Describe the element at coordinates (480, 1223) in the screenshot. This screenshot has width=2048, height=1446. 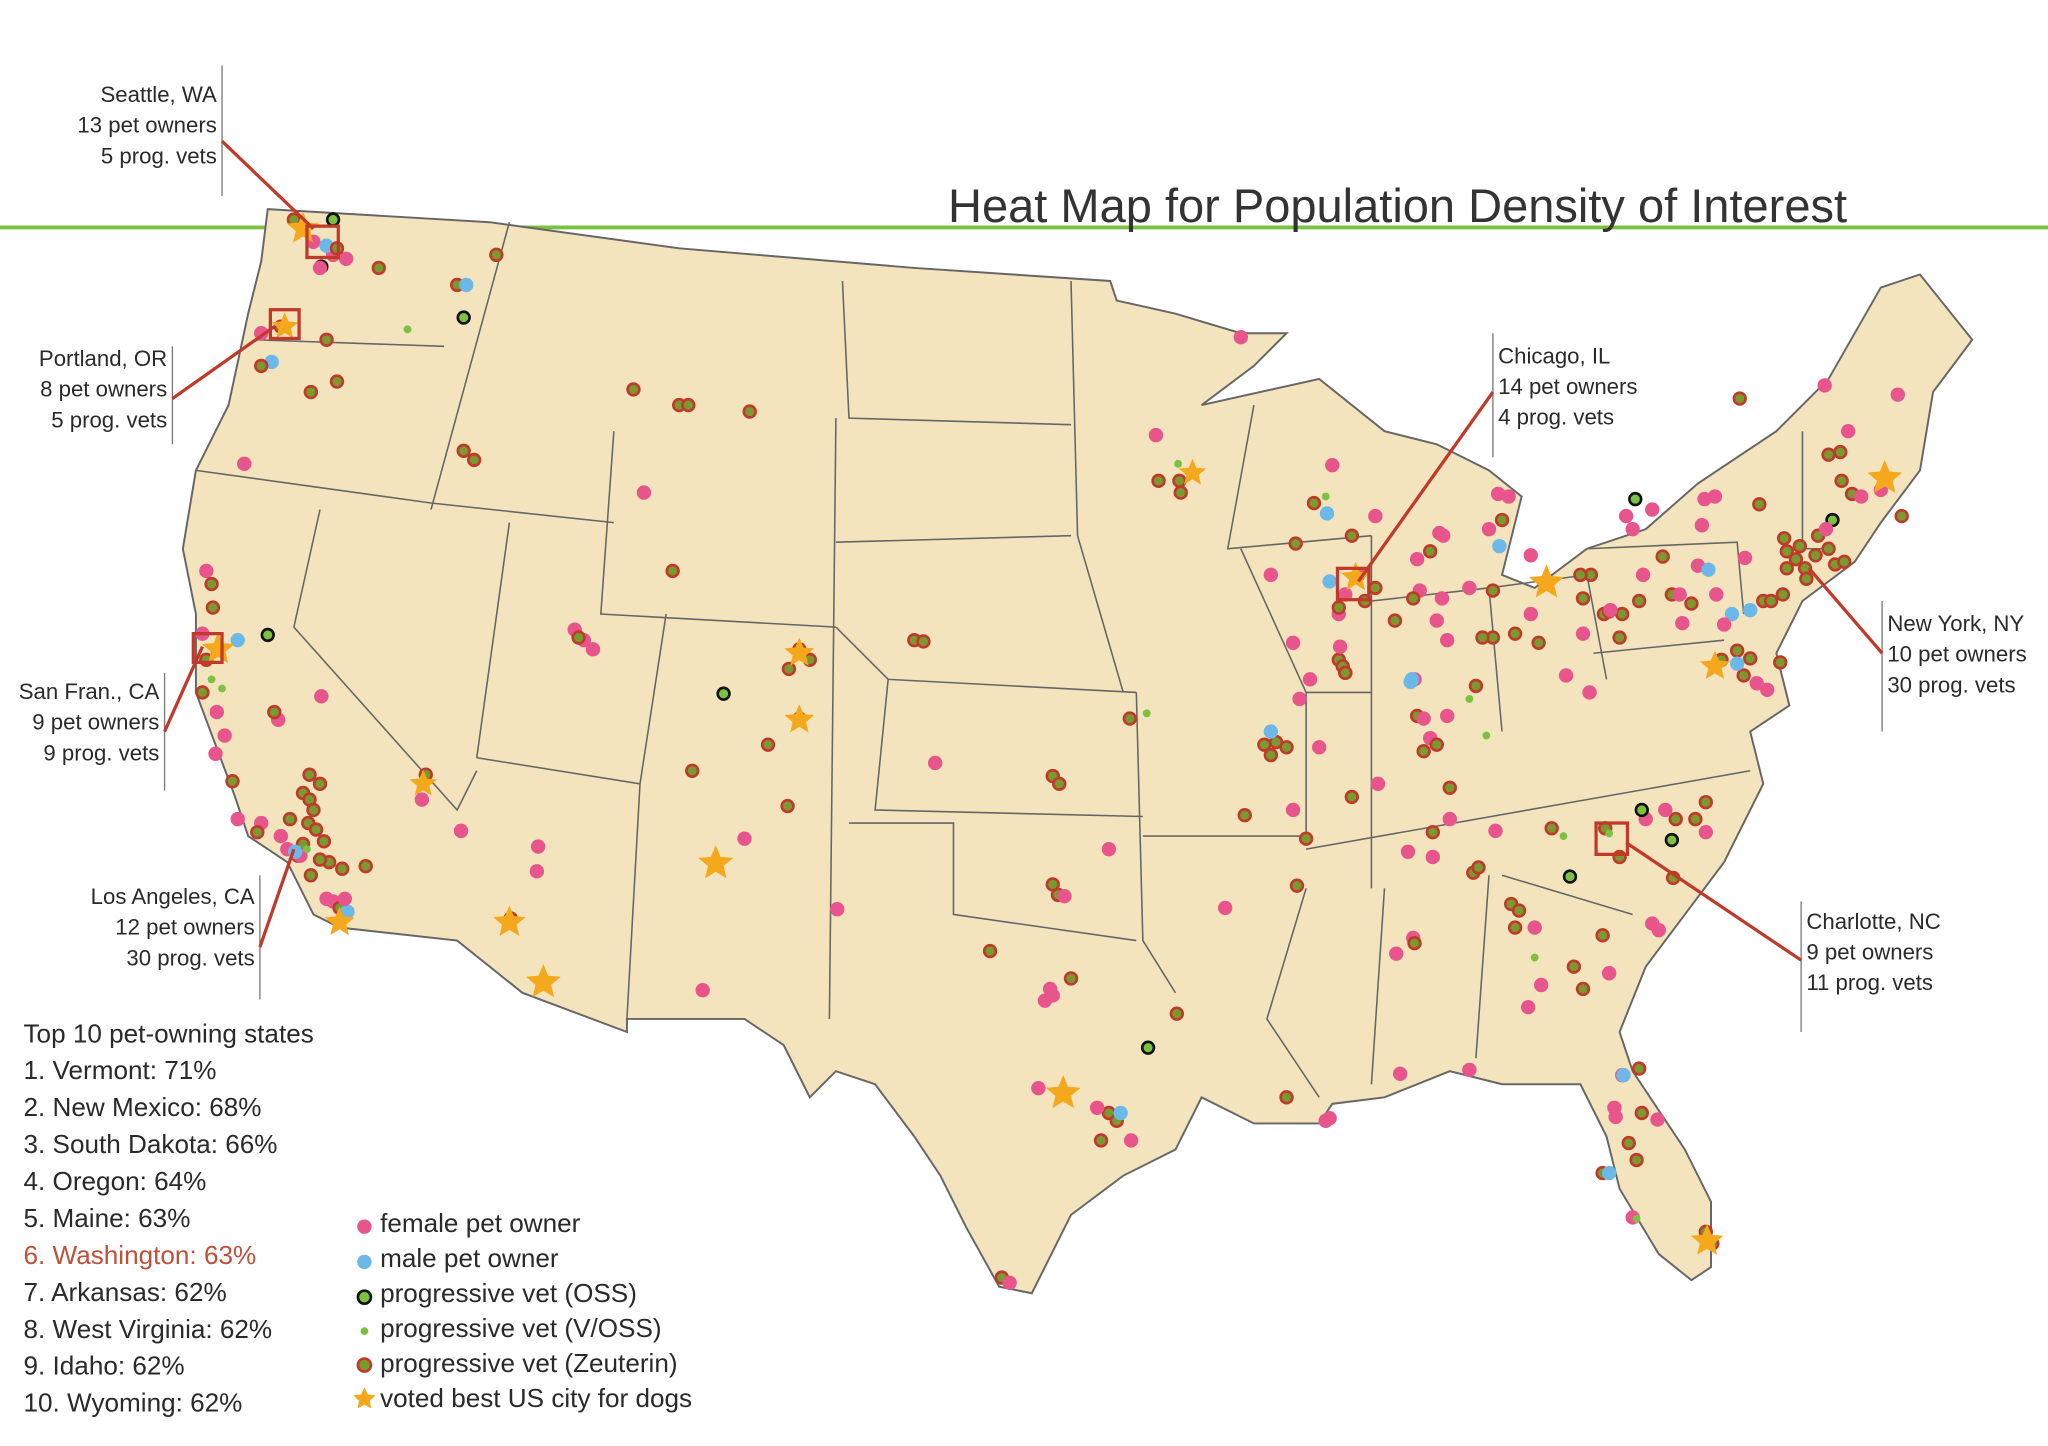
I see `legend-label: female pet owner` at that location.